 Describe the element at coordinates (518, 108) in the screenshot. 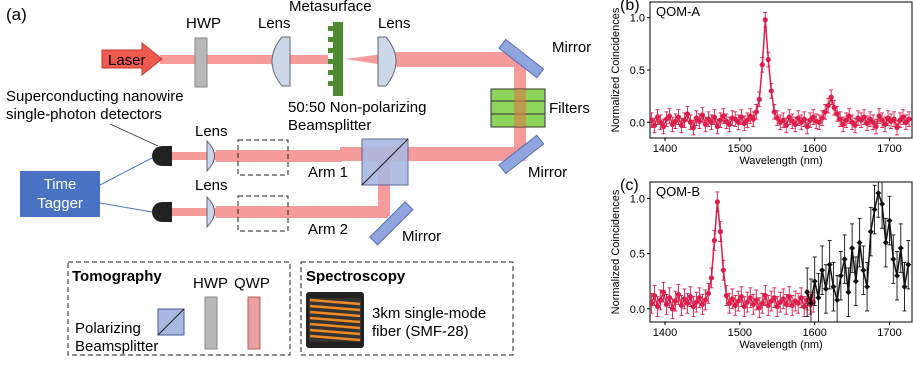

I see `filters` at that location.